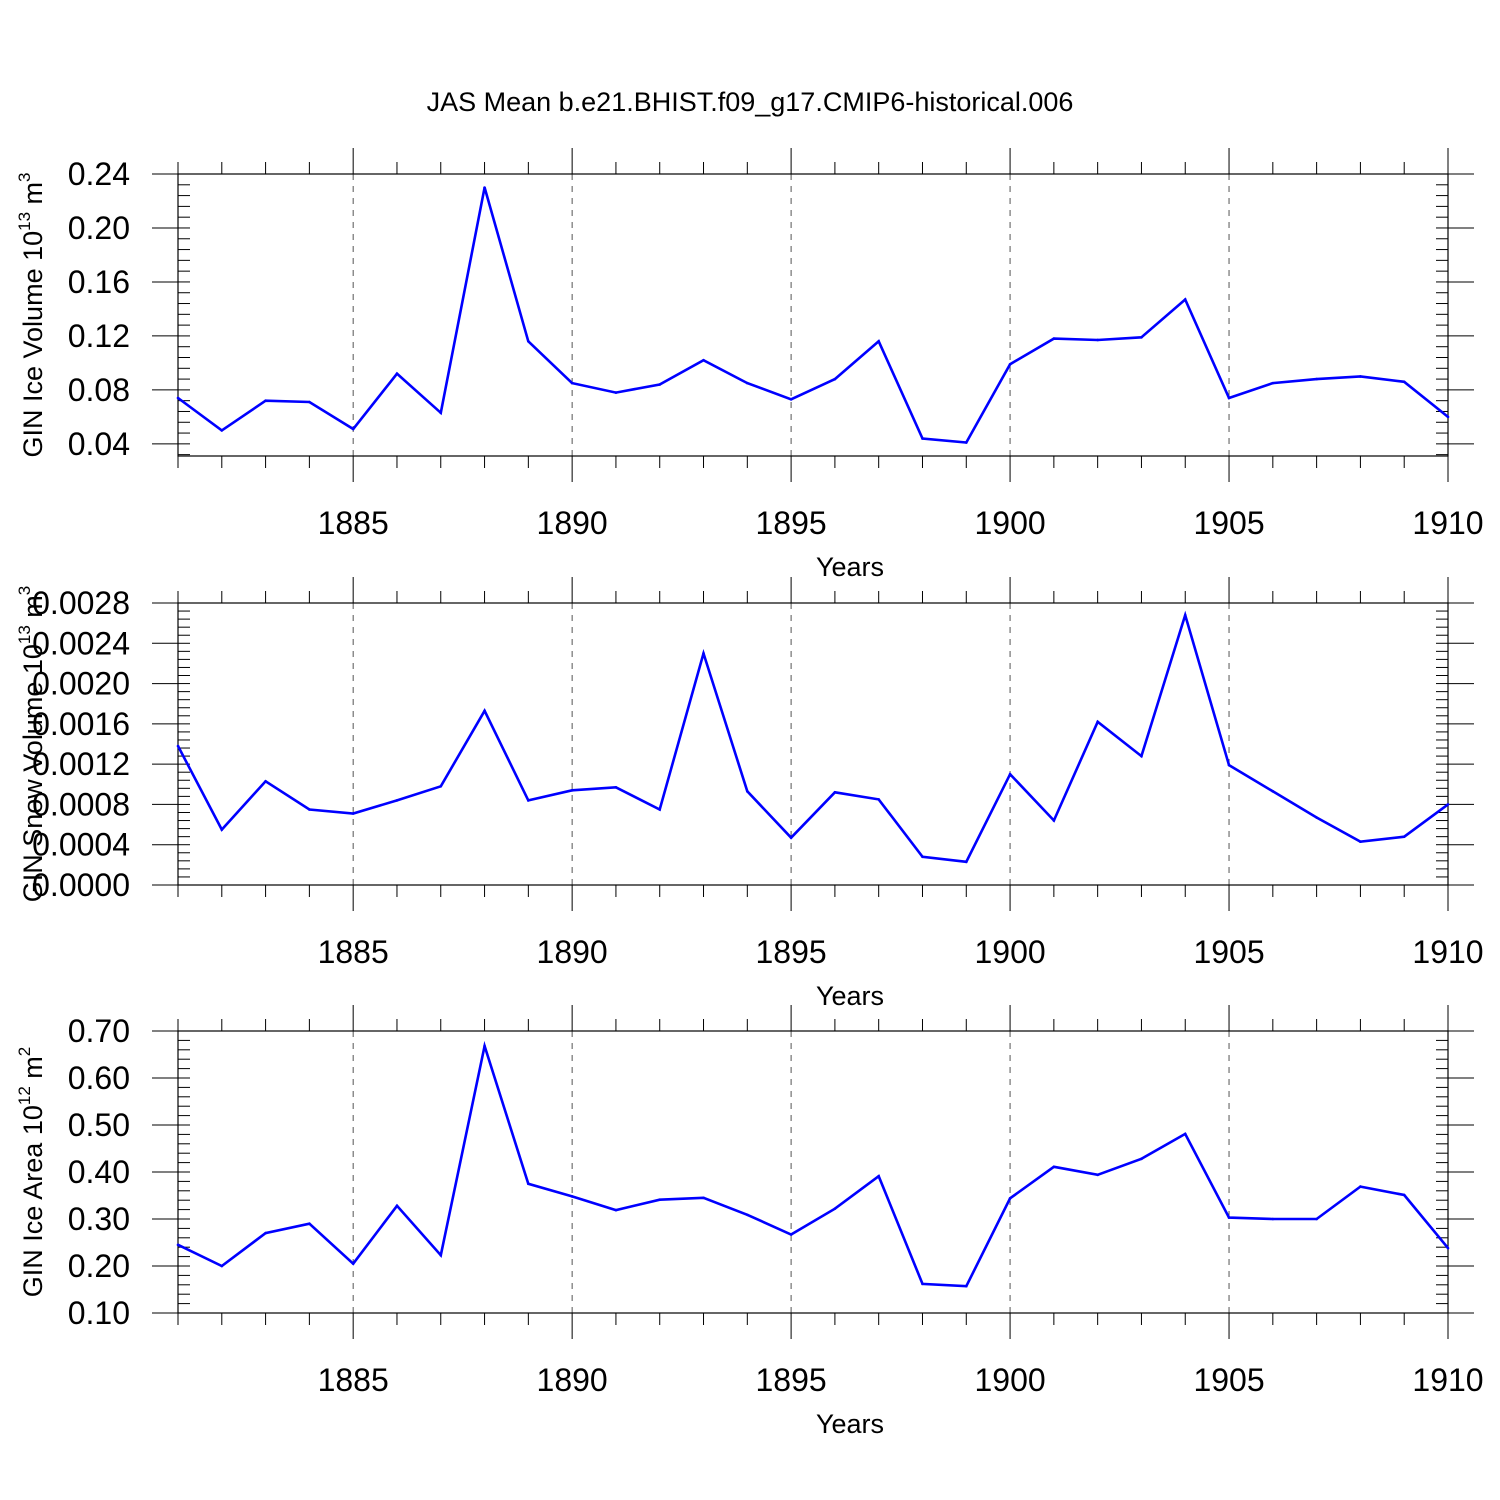 The image size is (1500, 1500). What do you see at coordinates (81, 684) in the screenshot?
I see `y-tick-label: 0.0020` at bounding box center [81, 684].